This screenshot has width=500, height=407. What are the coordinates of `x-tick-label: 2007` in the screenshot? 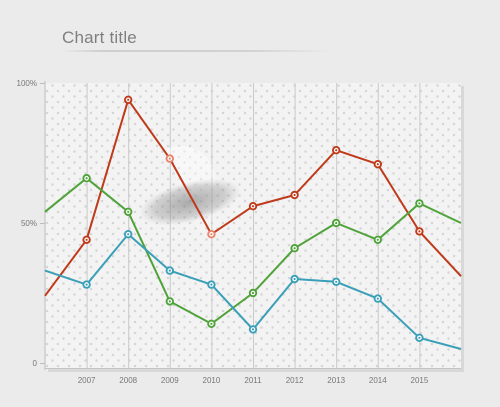 It's located at (87, 380).